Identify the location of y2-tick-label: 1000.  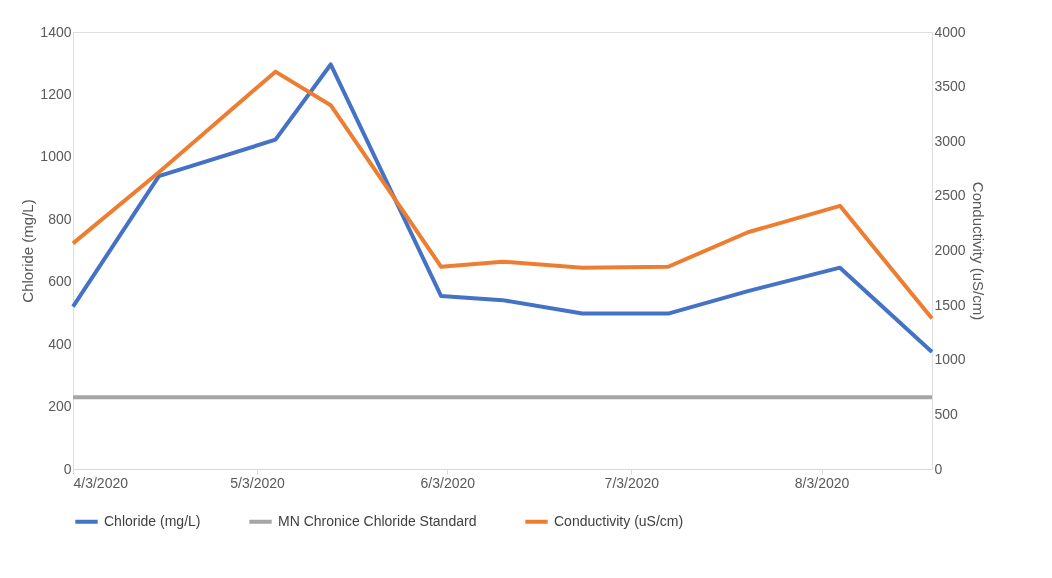
(950, 359).